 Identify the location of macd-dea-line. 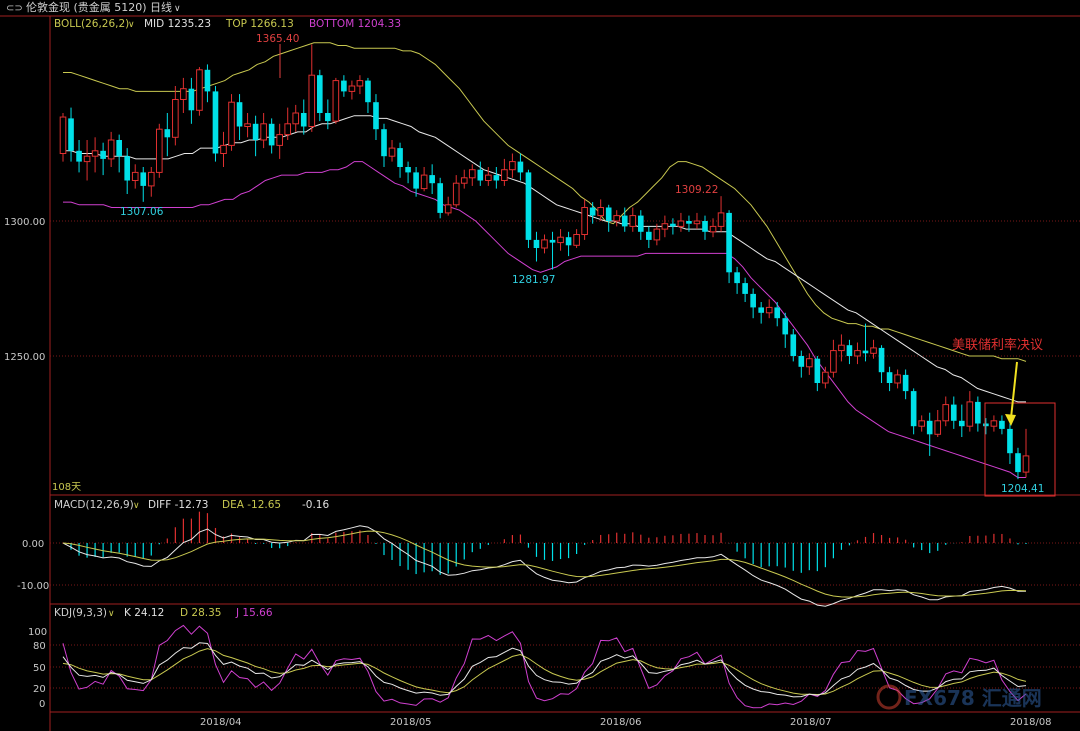
(544, 564).